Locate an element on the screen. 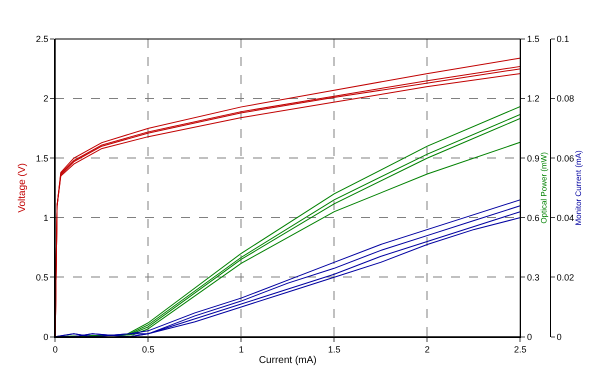 The image size is (609, 369). y3-tick-label: 0.04 is located at coordinates (565, 217).